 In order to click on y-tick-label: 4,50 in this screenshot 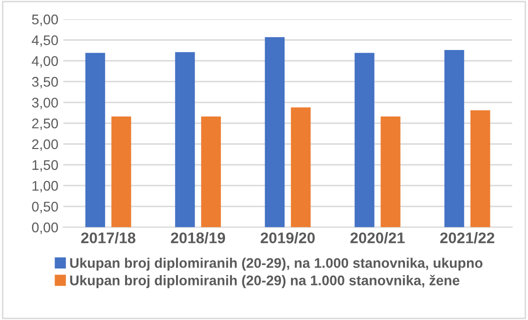, I will do `click(45, 41)`.